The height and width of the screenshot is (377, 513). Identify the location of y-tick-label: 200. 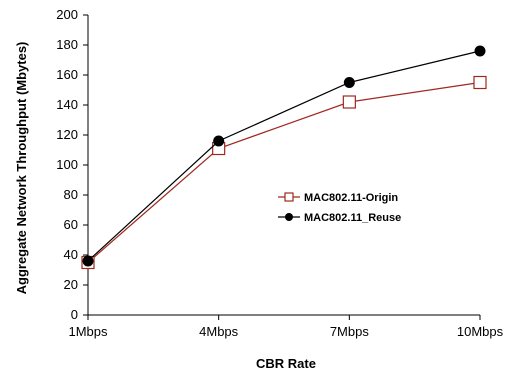
(67, 14).